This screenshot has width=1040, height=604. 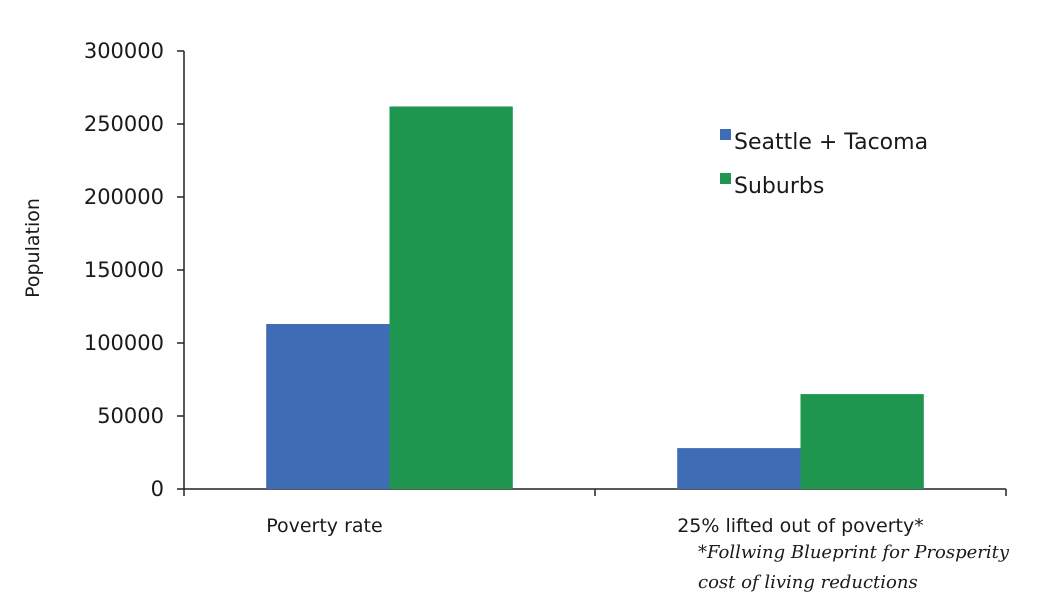 What do you see at coordinates (124, 51) in the screenshot?
I see `y-tick-label: 300000` at bounding box center [124, 51].